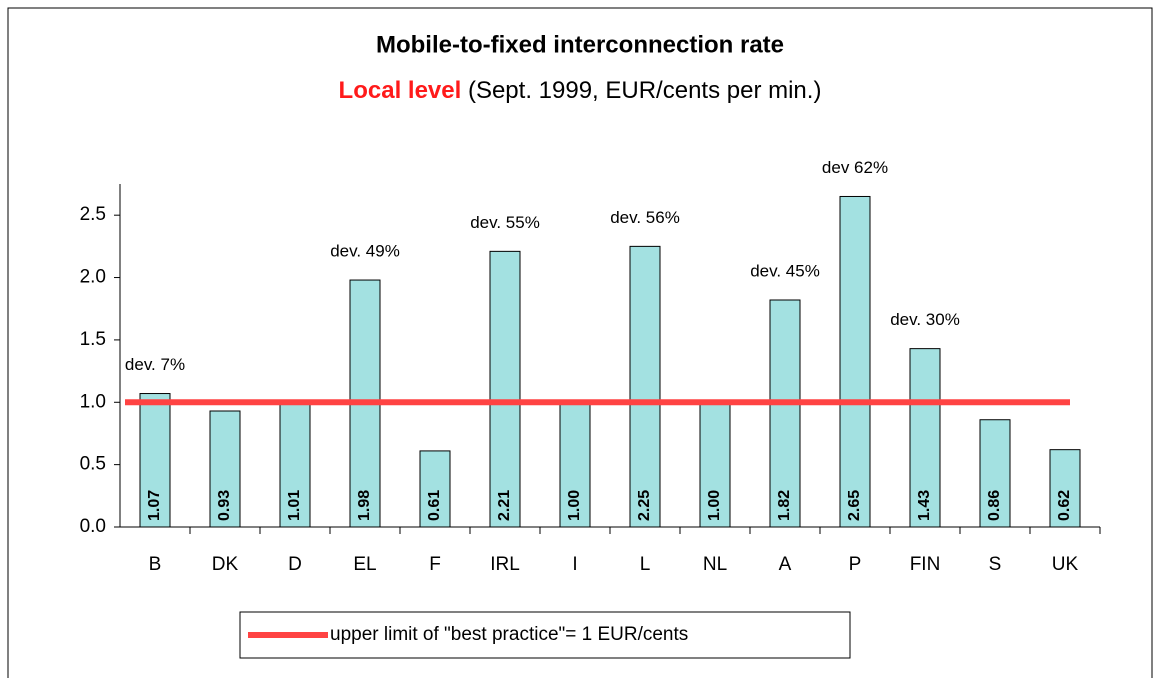 Image resolution: width=1160 pixels, height=678 pixels. Describe the element at coordinates (154, 505) in the screenshot. I see `value-label: 1.07` at that location.